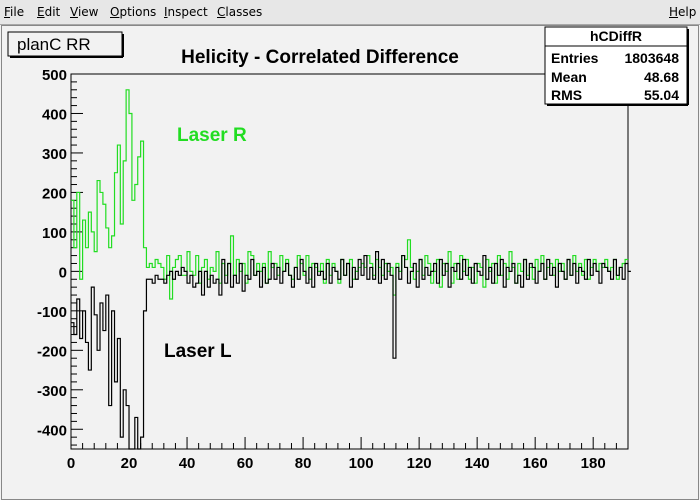 The width and height of the screenshot is (700, 500). Describe the element at coordinates (186, 12) in the screenshot. I see `menu-inspect: Inspect` at that location.